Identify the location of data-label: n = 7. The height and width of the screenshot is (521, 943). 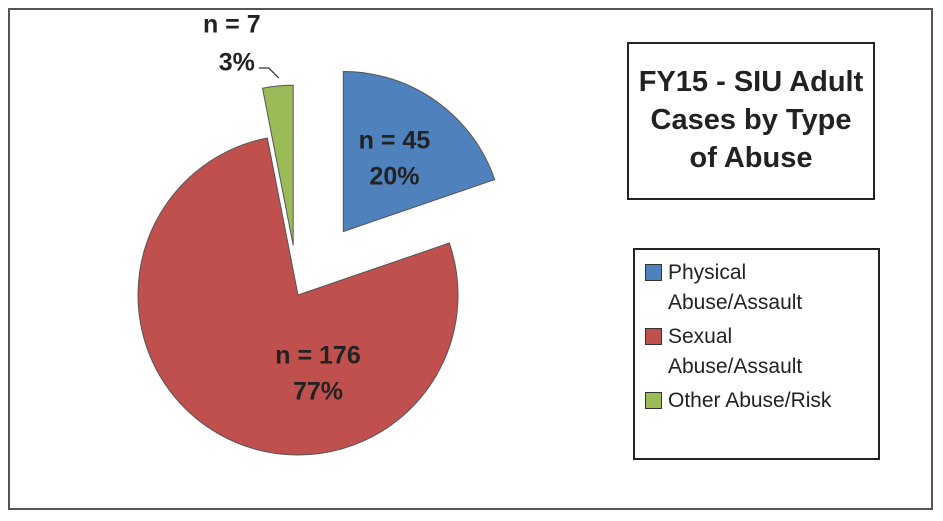
(232, 25).